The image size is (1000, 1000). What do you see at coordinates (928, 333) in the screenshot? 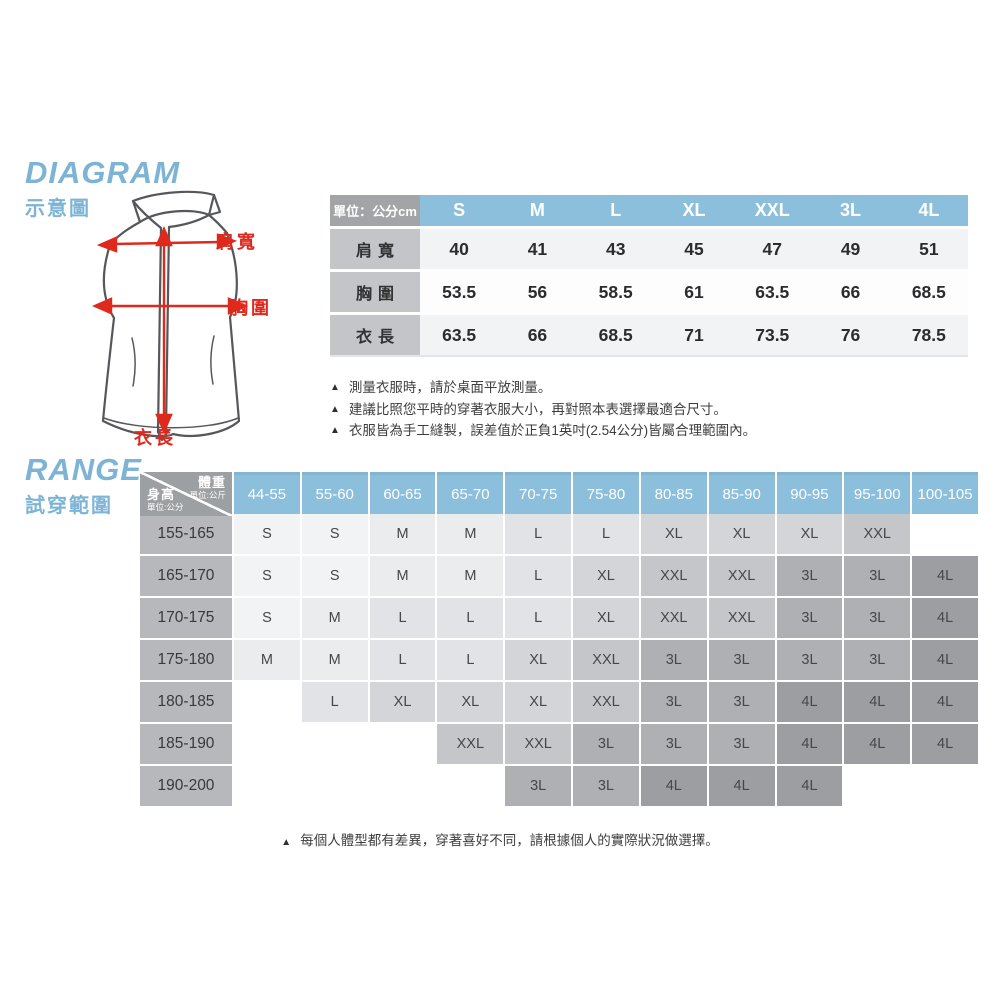
I see `measurement-value: 78.5` at bounding box center [928, 333].